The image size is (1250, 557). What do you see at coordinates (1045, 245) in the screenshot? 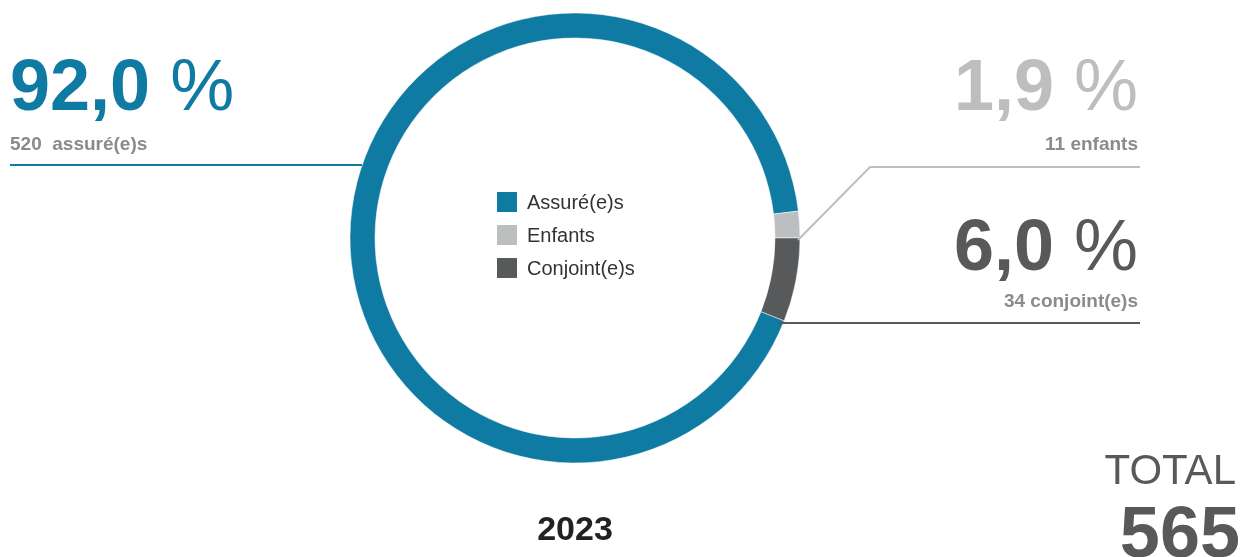
I see `data-label: 6,0 %` at bounding box center [1045, 245].